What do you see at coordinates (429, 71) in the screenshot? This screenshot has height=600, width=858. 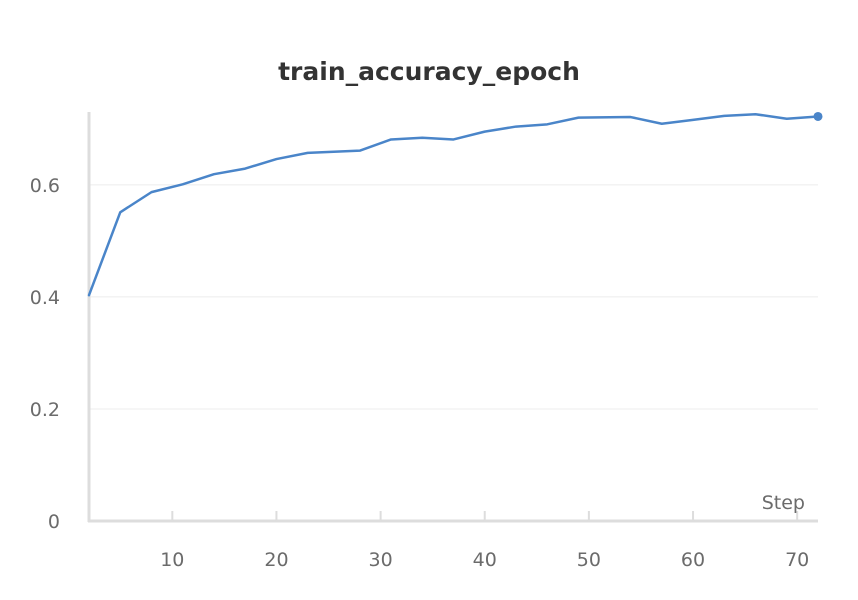 I see `chart-title: train_accuracy_epoch` at bounding box center [429, 71].